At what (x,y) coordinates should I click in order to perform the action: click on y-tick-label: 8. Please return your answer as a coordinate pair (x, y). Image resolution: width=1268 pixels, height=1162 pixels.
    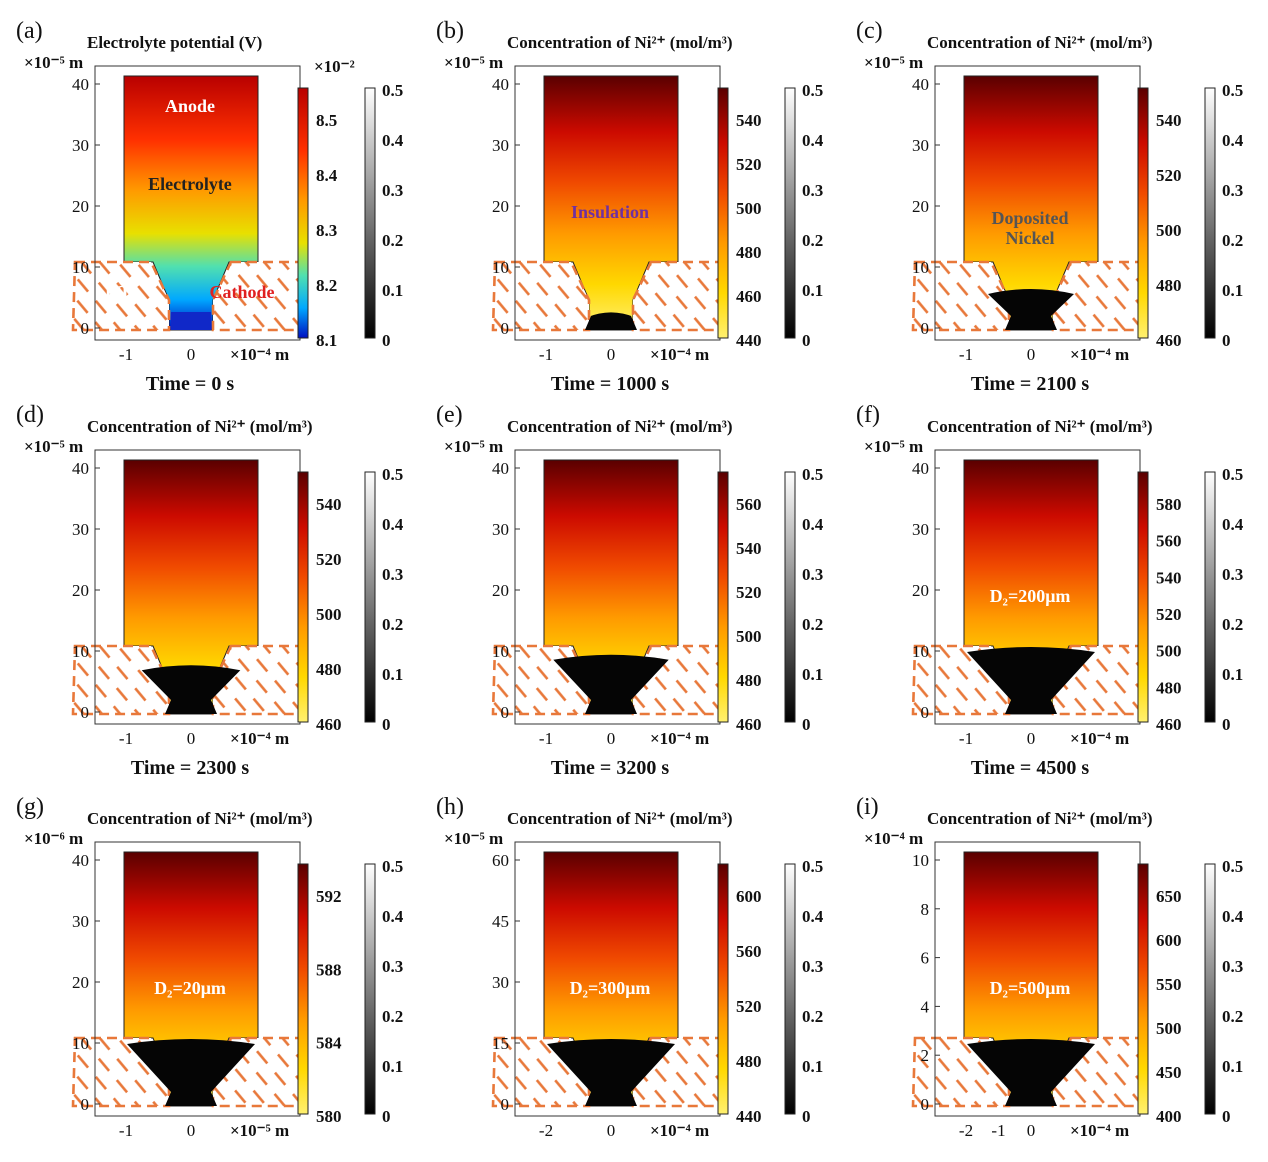
    Looking at the image, I should click on (925, 909).